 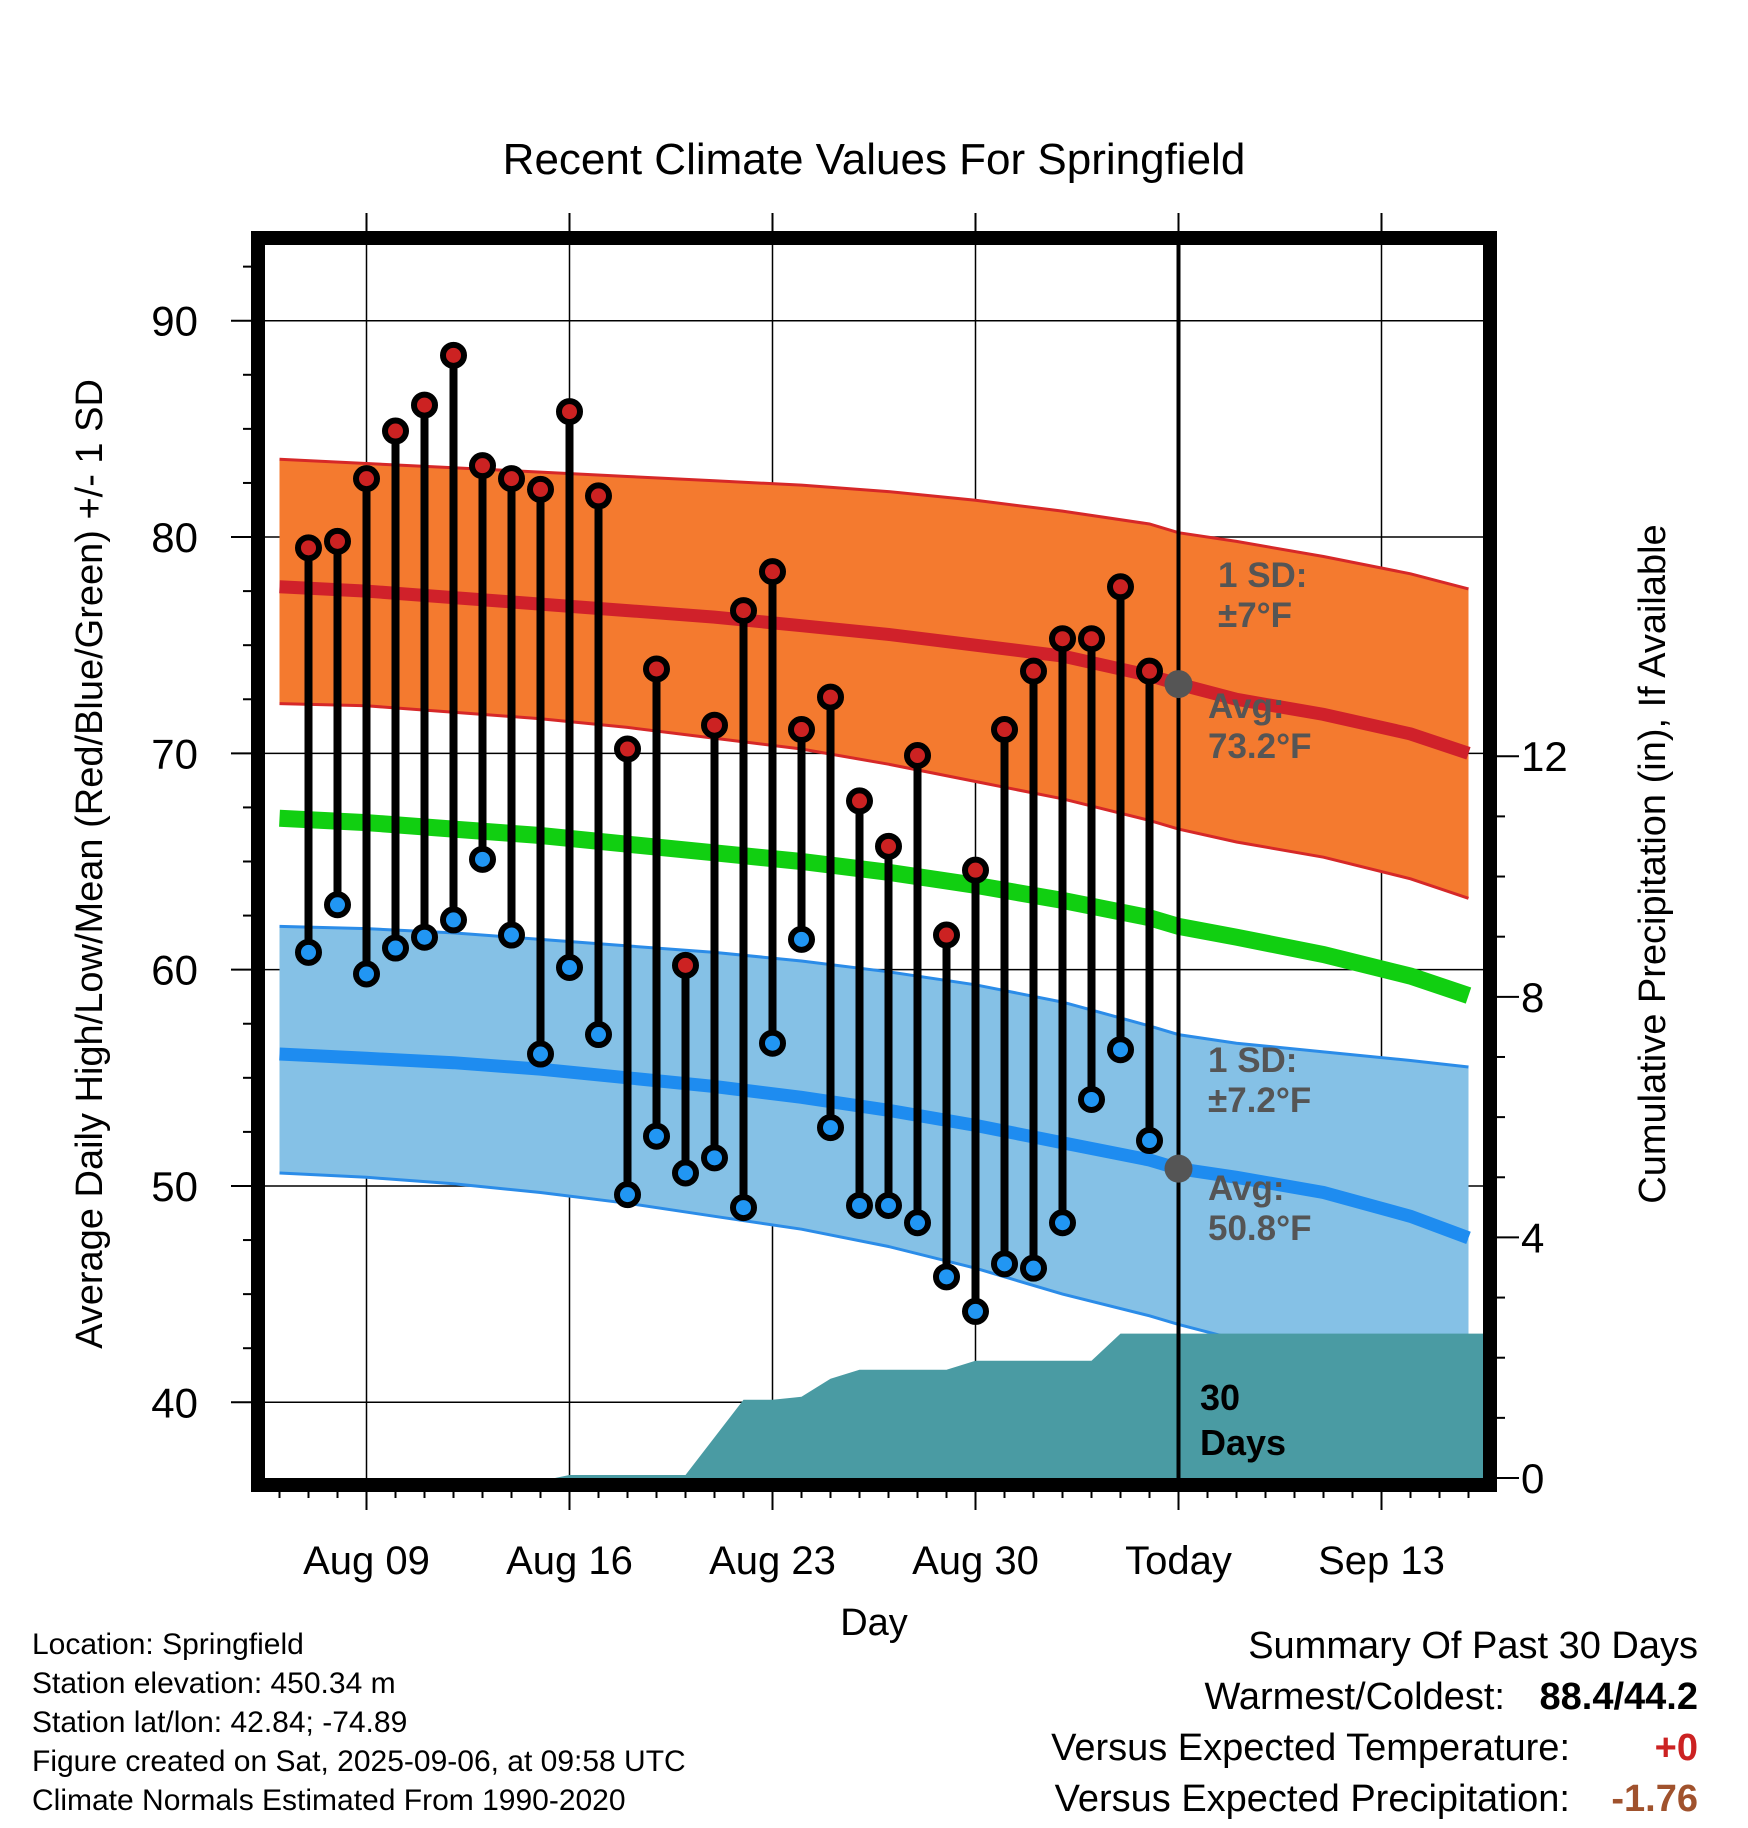 What do you see at coordinates (220, 1722) in the screenshot?
I see `latlon-text: Station lat/lon: 42.84; -74.89` at bounding box center [220, 1722].